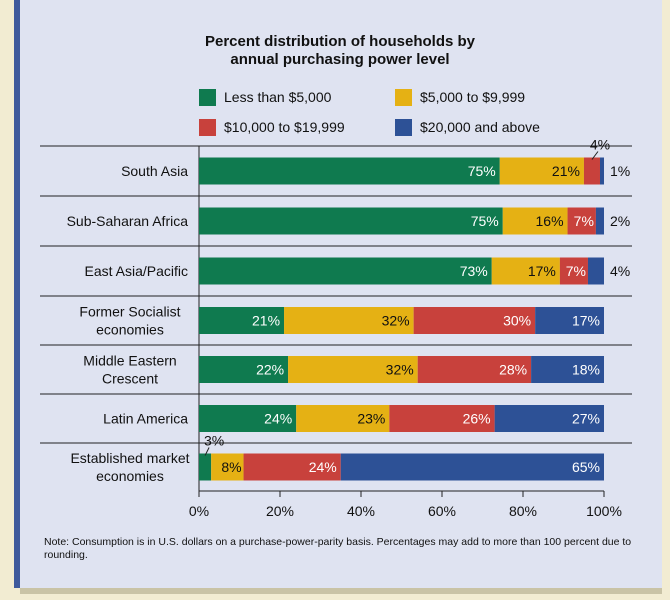 The height and width of the screenshot is (600, 670). Describe the element at coordinates (513, 370) in the screenshot. I see `data-label: 28%` at that location.